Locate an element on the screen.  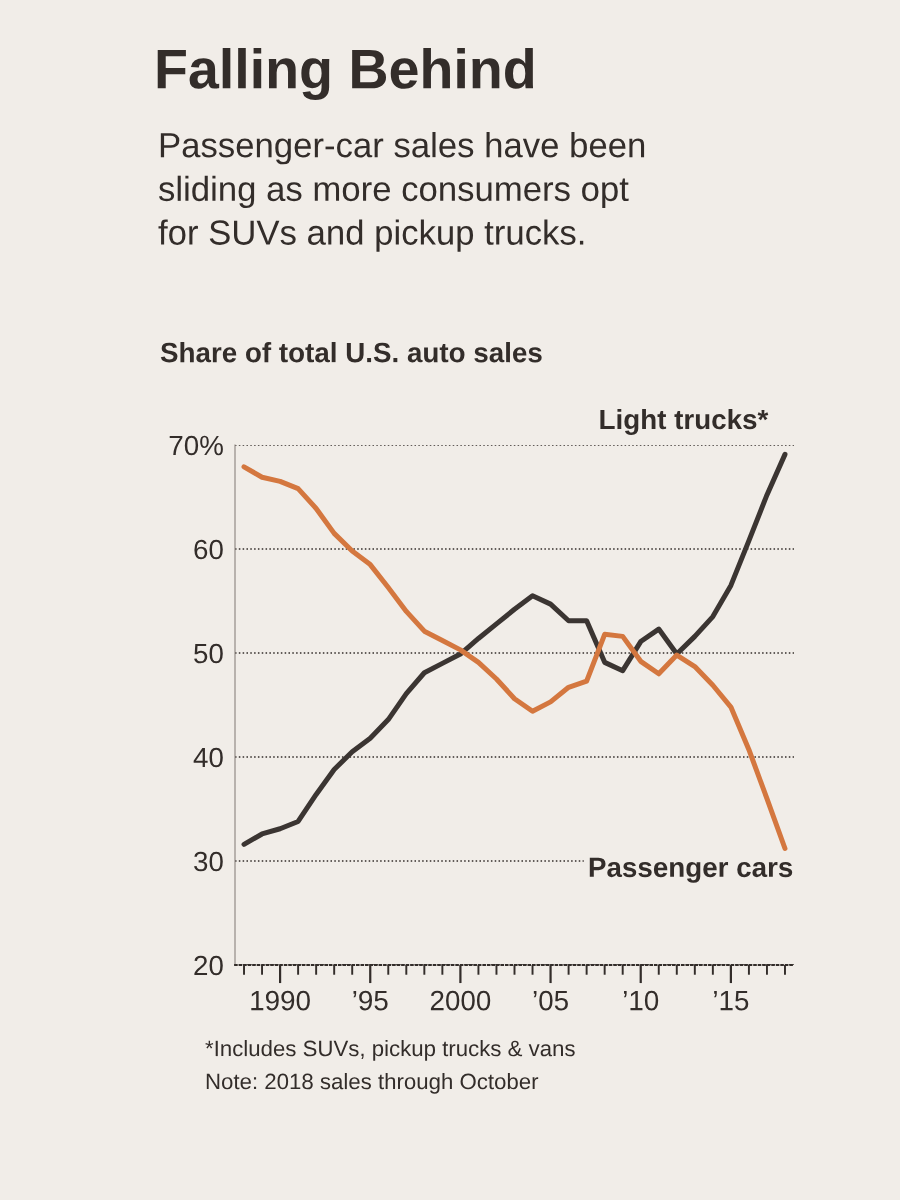
series-label: Light trucks* is located at coordinates (684, 421).